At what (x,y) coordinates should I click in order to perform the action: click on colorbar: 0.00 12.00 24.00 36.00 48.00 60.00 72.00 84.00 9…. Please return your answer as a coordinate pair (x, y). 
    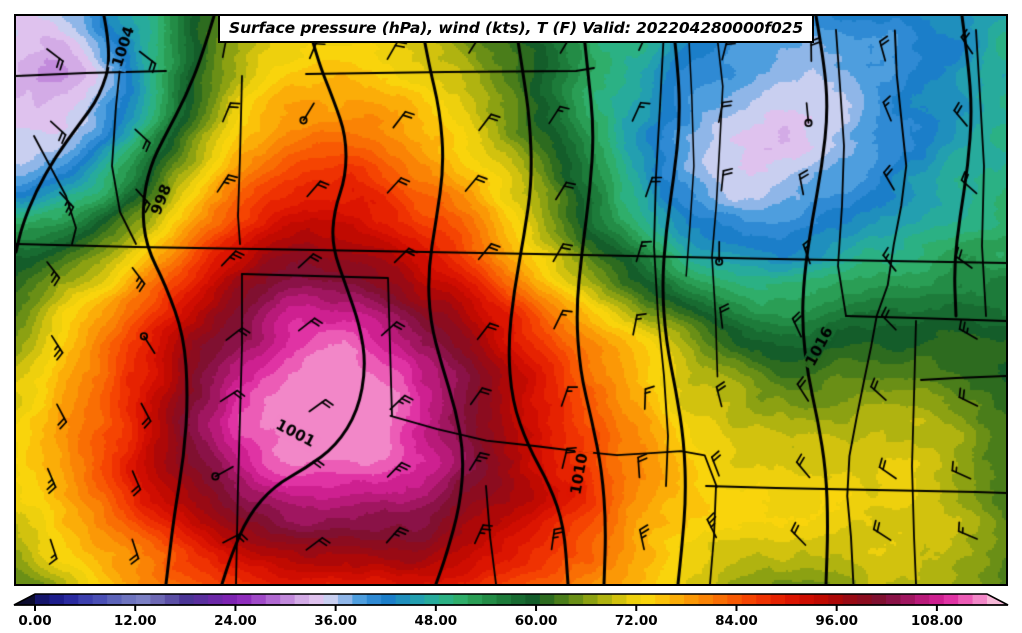
    Looking at the image, I should click on (511, 610).